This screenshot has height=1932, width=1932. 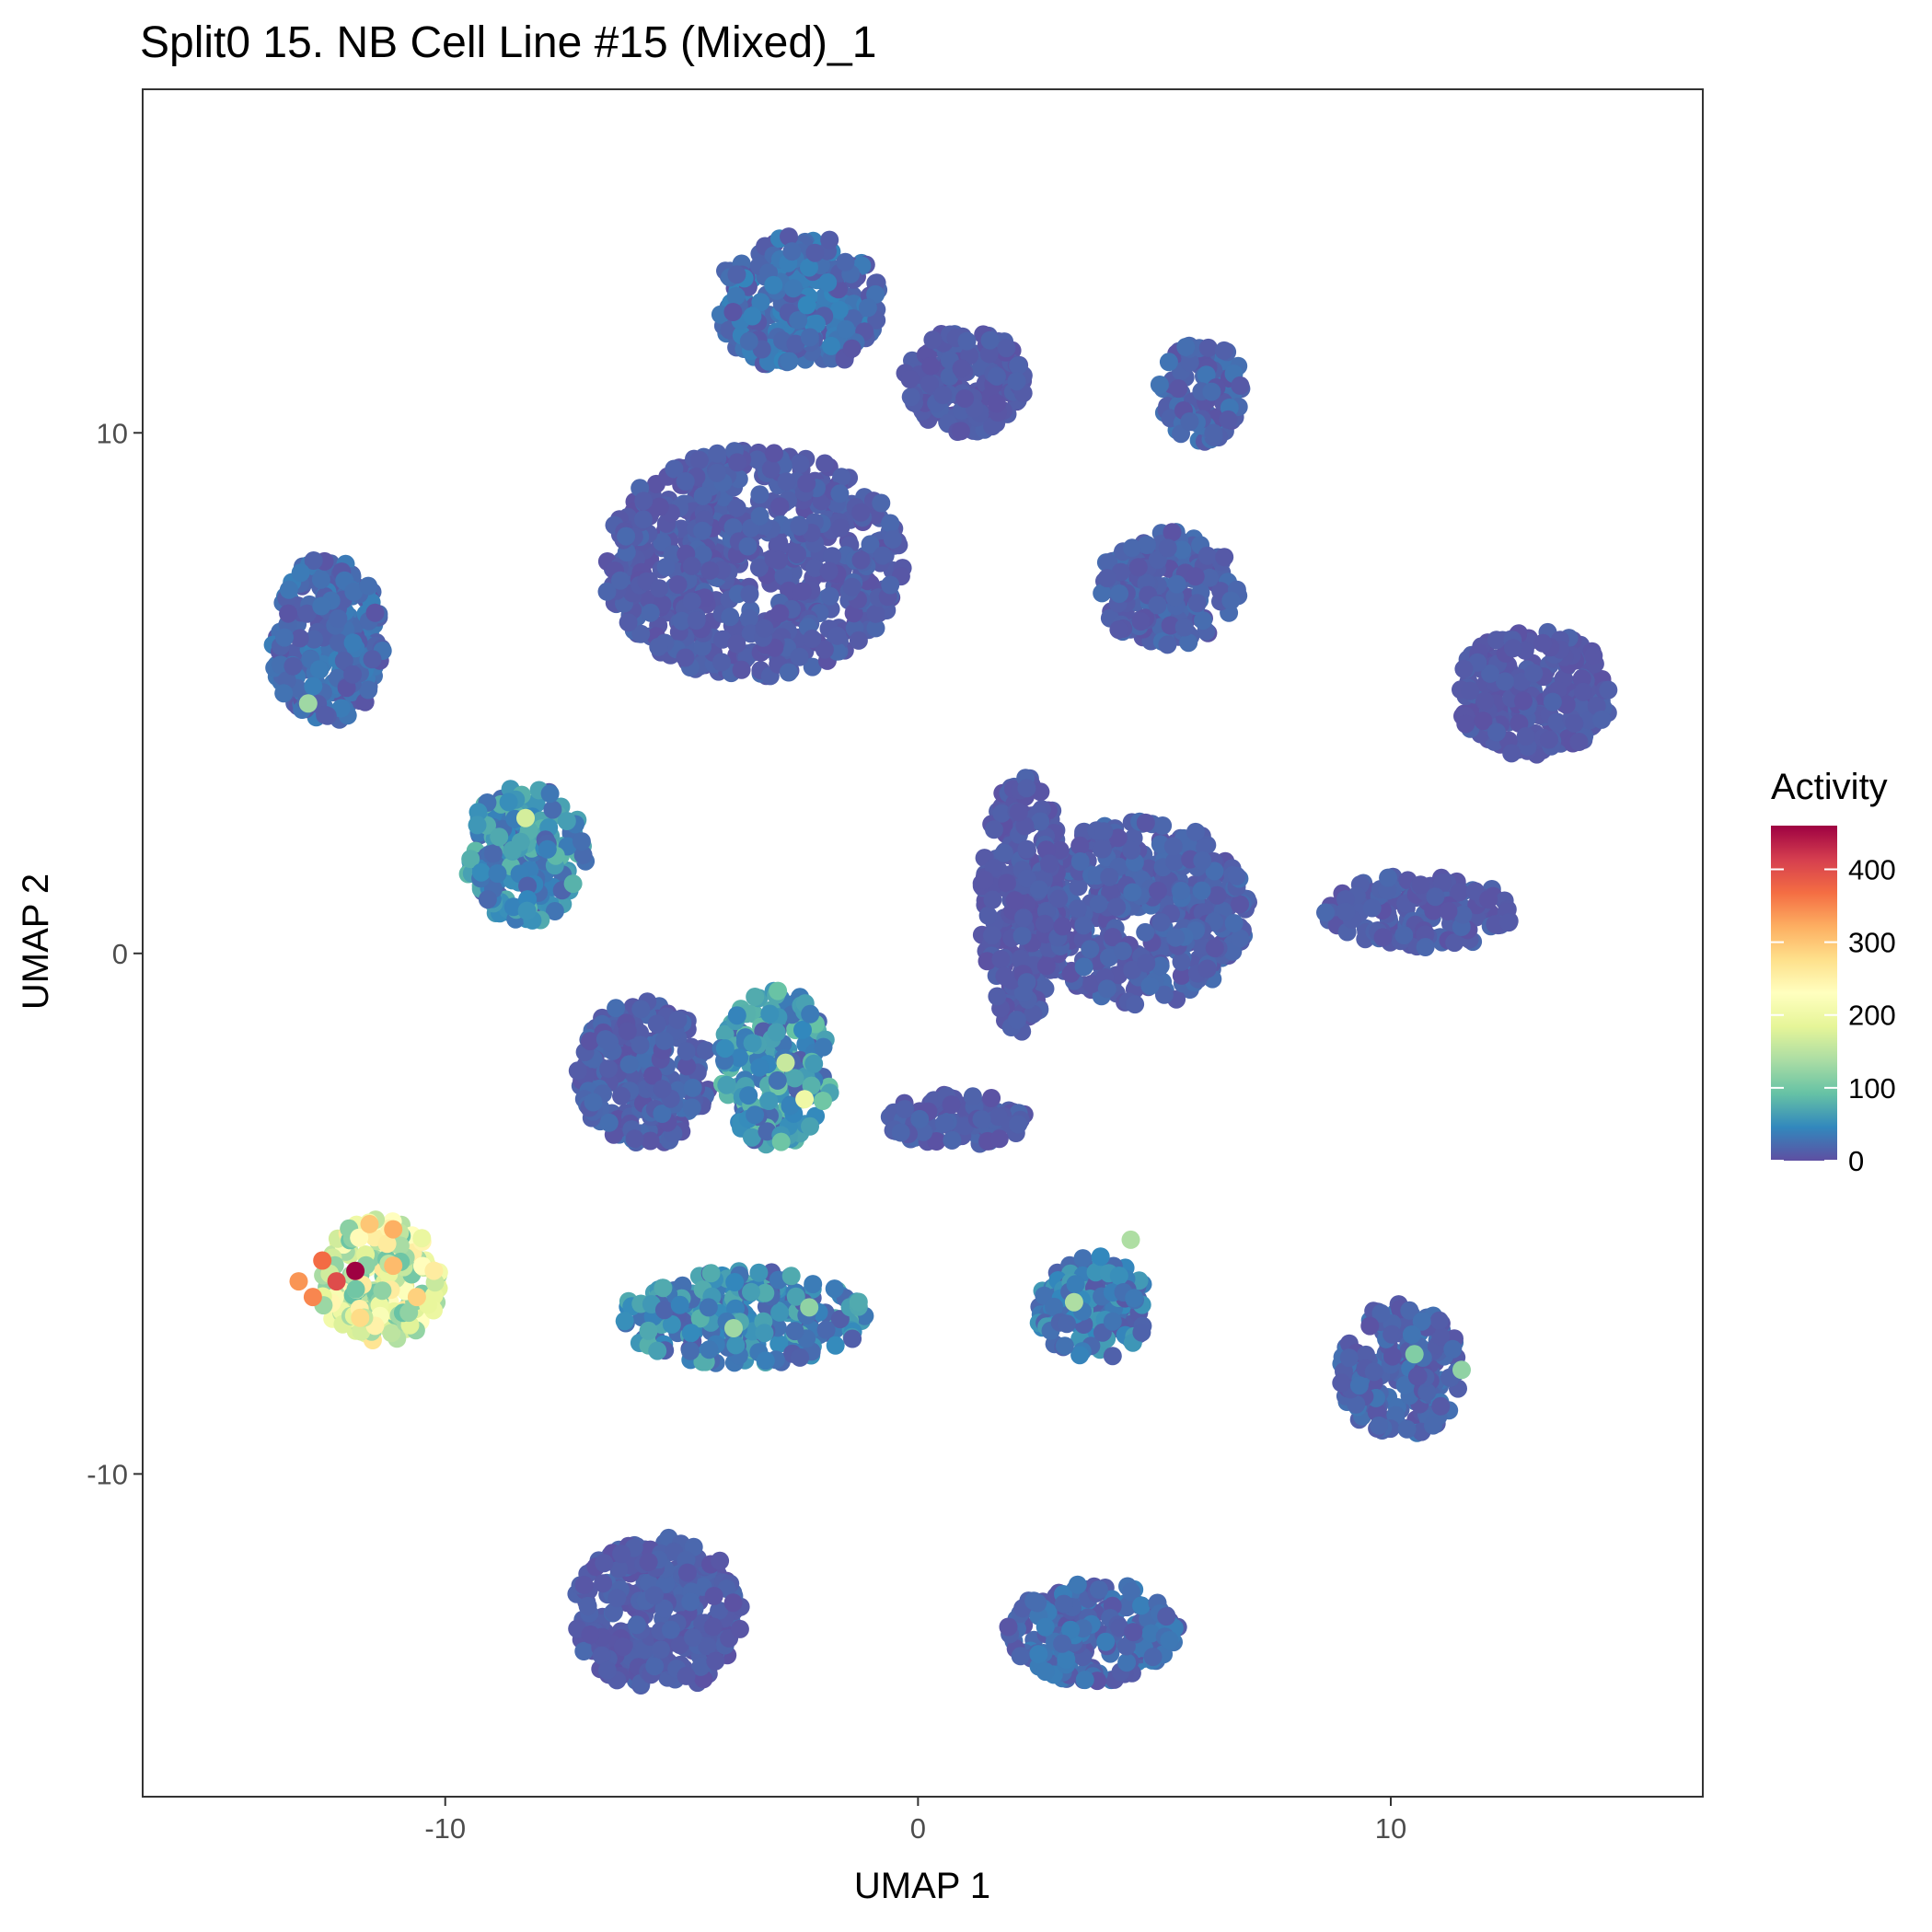 What do you see at coordinates (445, 1829) in the screenshot?
I see `x-tick-label: -10` at bounding box center [445, 1829].